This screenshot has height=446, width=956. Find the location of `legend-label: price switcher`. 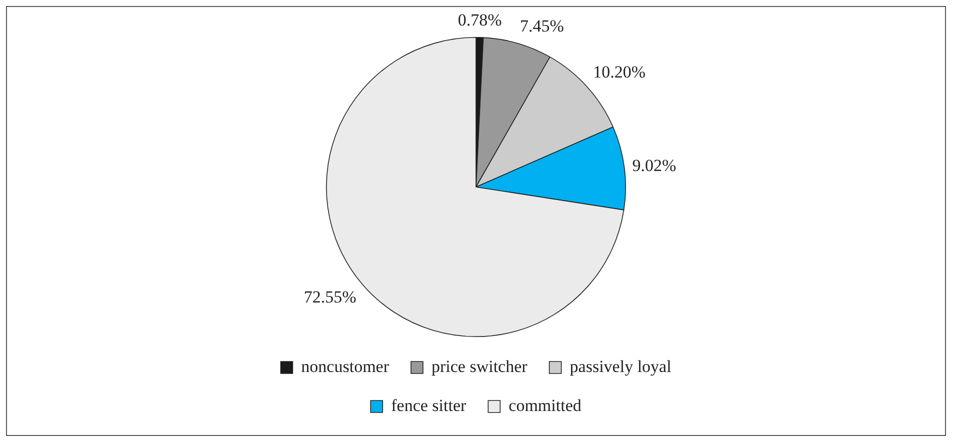

legend-label: price switcher is located at coordinates (479, 366).